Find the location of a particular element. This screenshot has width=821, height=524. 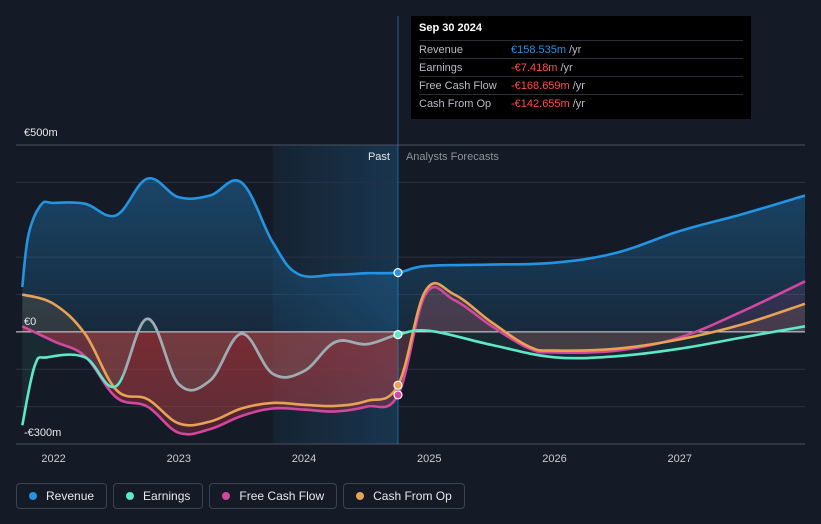

tooltip-row-cash-from-op: Cash From Op -€142.655m /yr is located at coordinates (581, 103).